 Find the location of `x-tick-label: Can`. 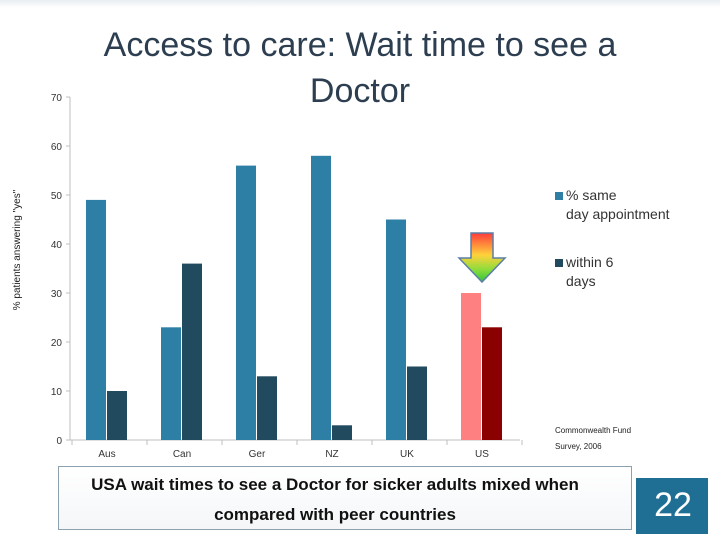

x-tick-label: Can is located at coordinates (182, 454).